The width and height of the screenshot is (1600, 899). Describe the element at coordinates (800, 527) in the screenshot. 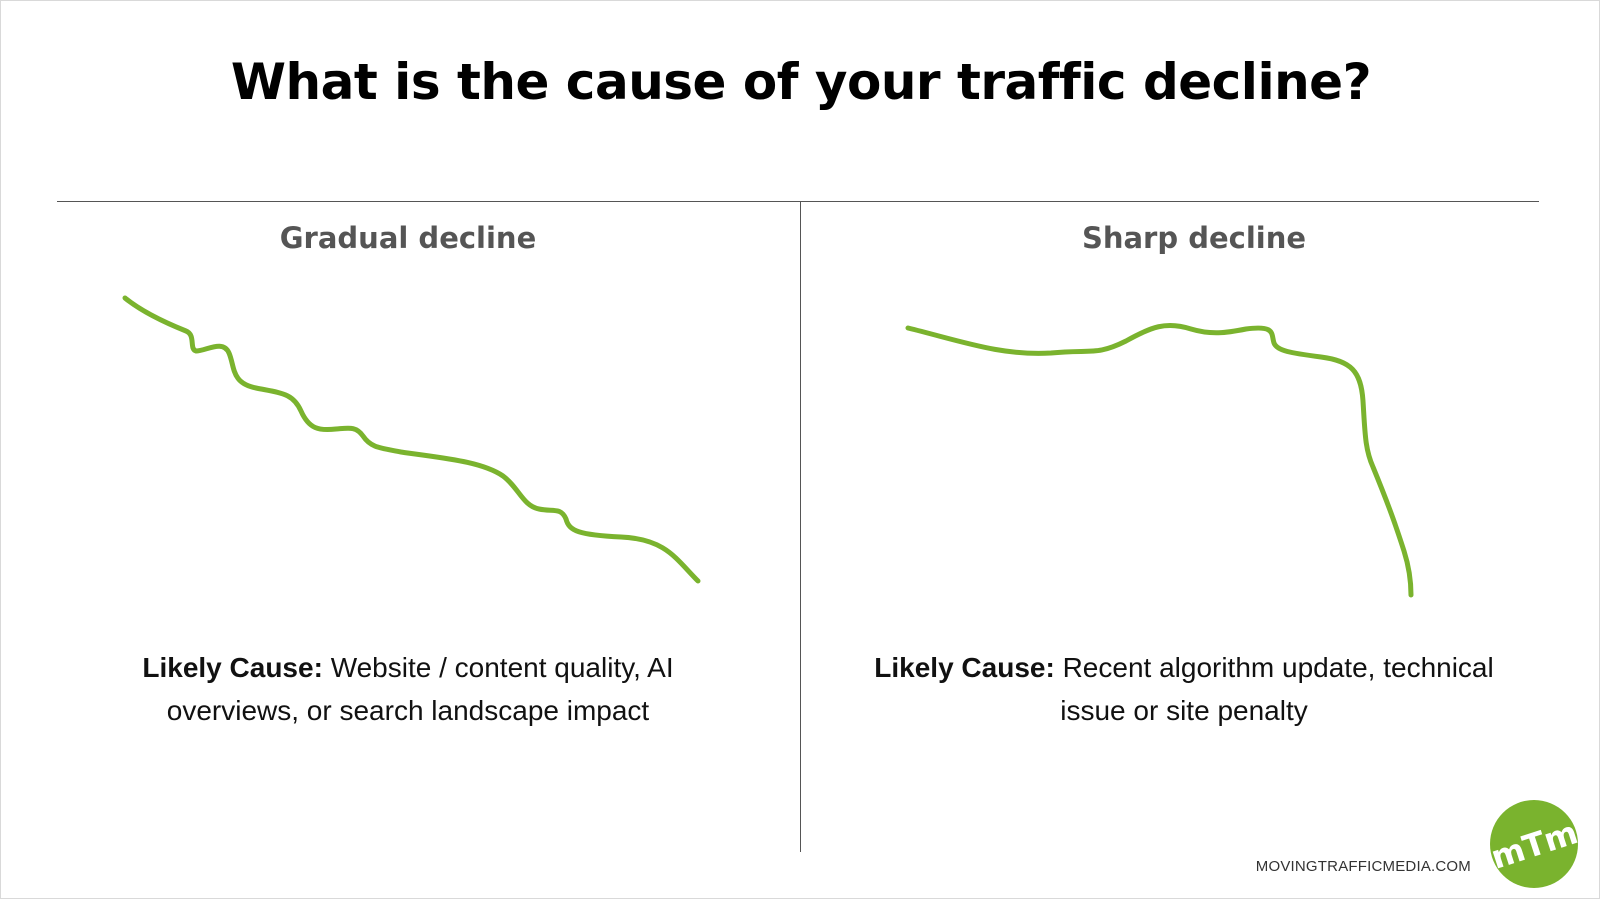

I see `vertical-divider` at that location.